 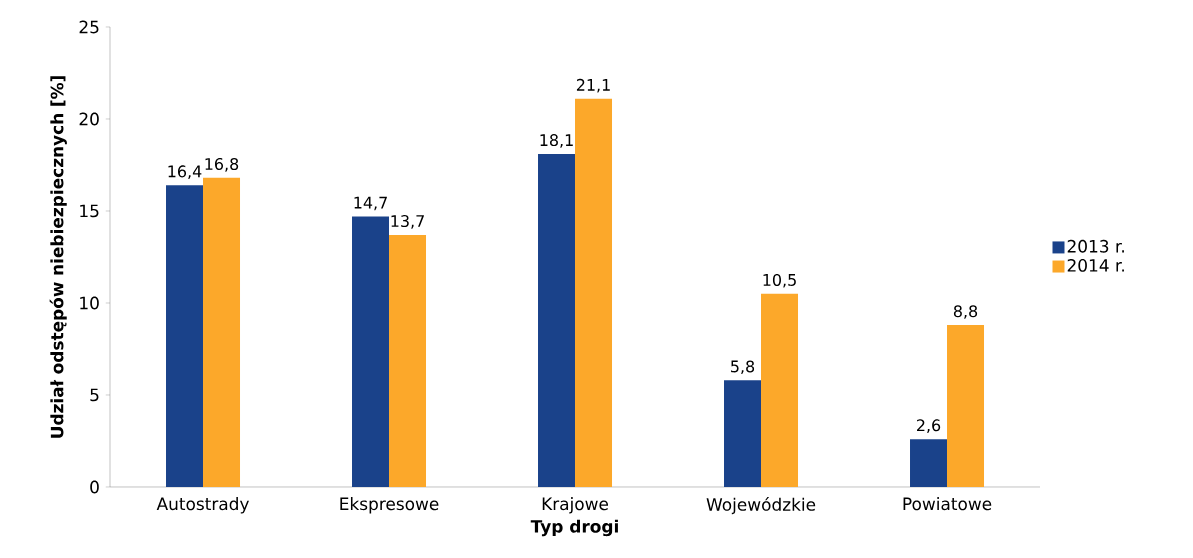 I want to click on y-tick-label: 0, so click(x=94, y=487).